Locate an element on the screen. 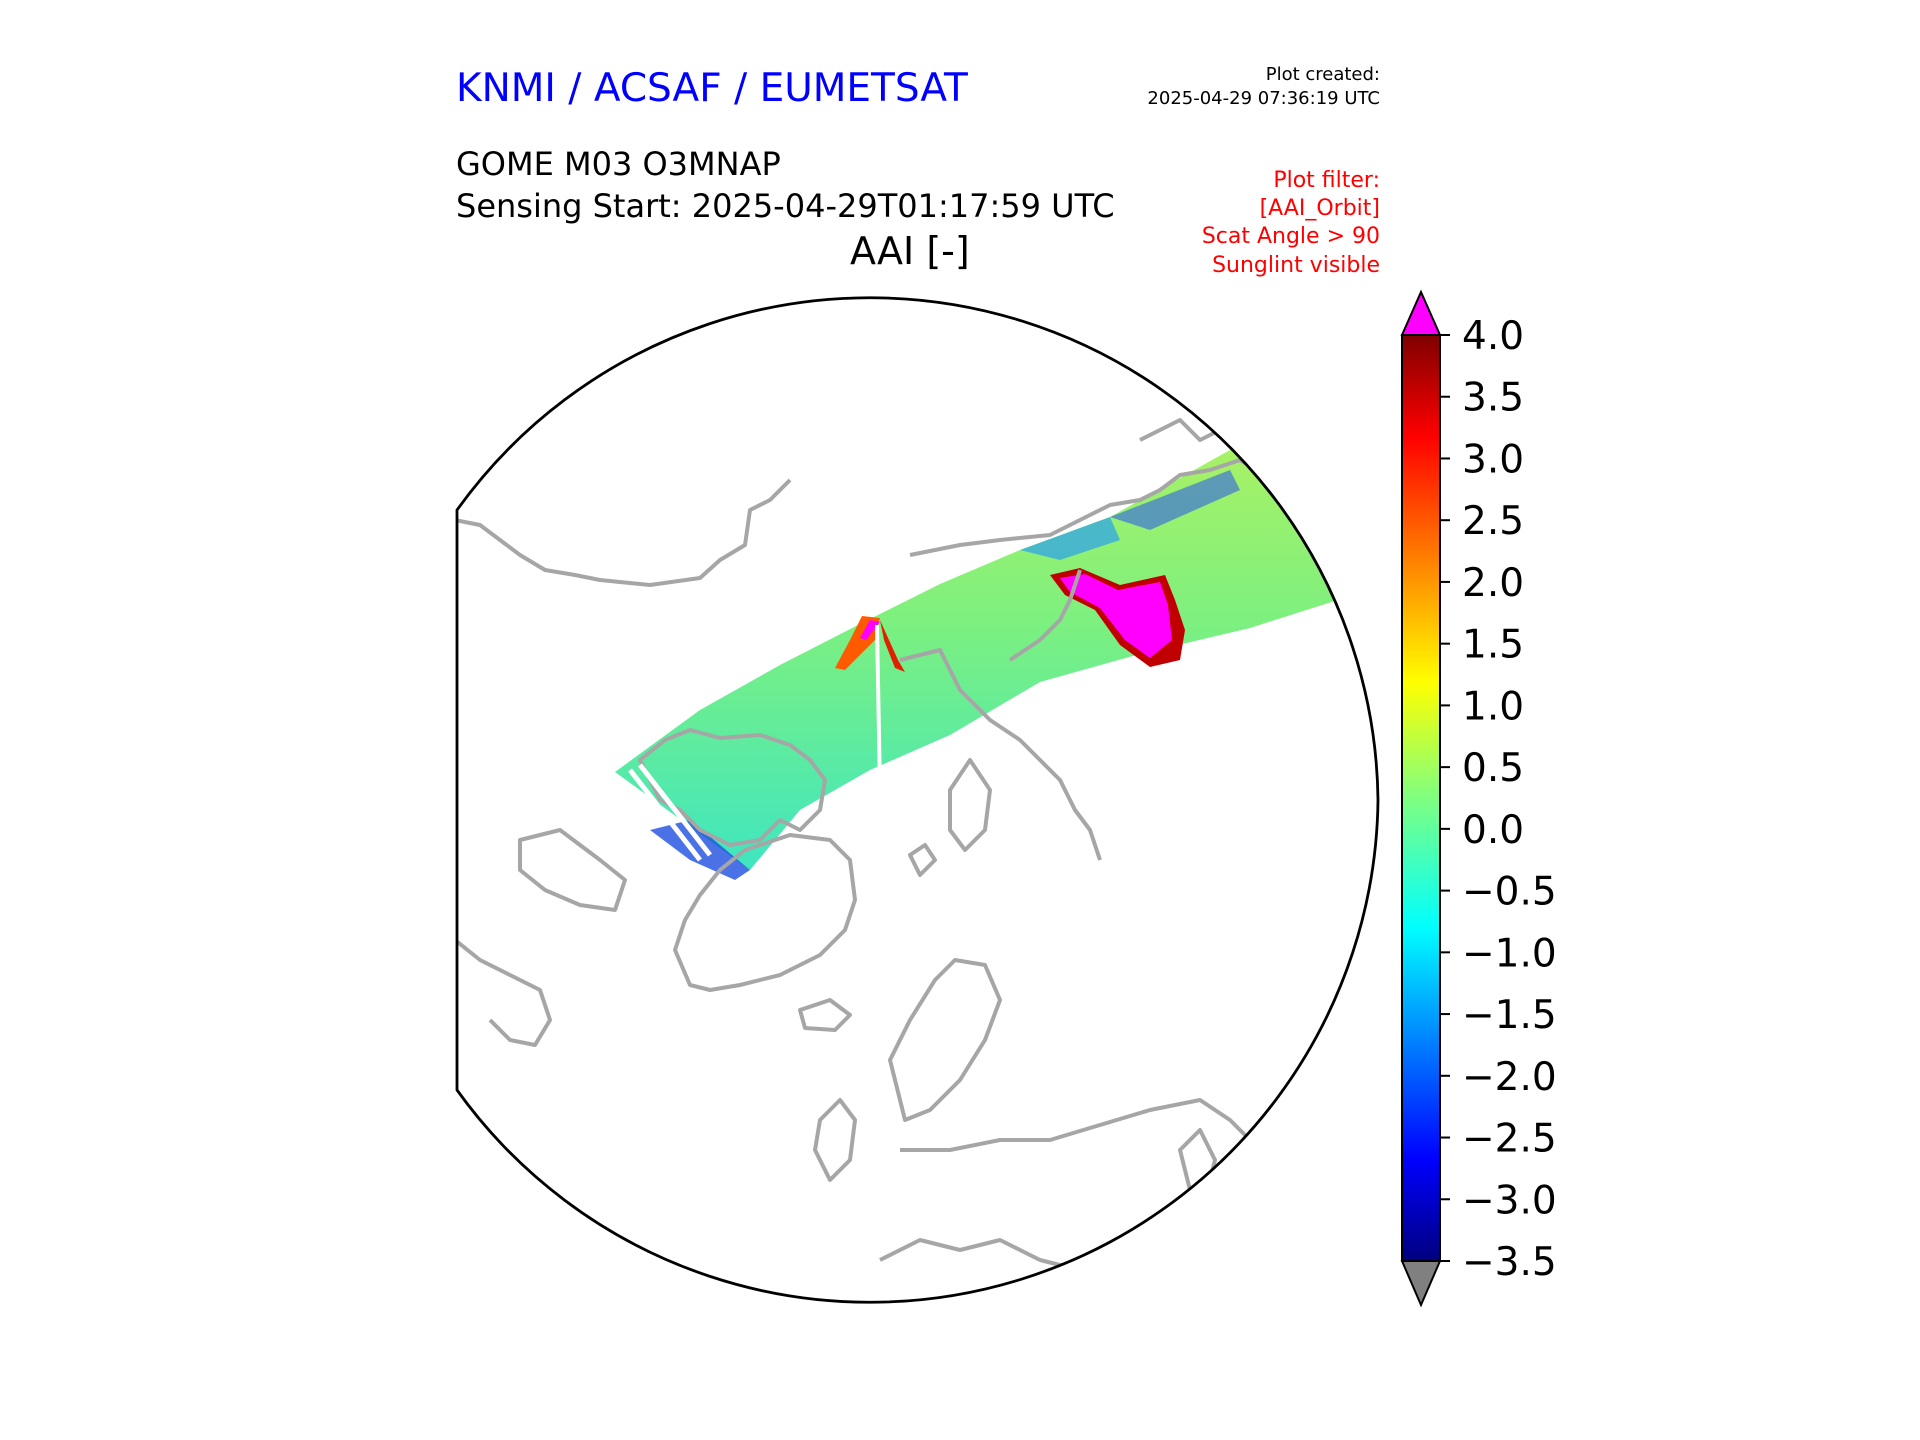 This screenshot has width=1920, height=1440. coastline-novaya-zemlya is located at coordinates (970, 805).